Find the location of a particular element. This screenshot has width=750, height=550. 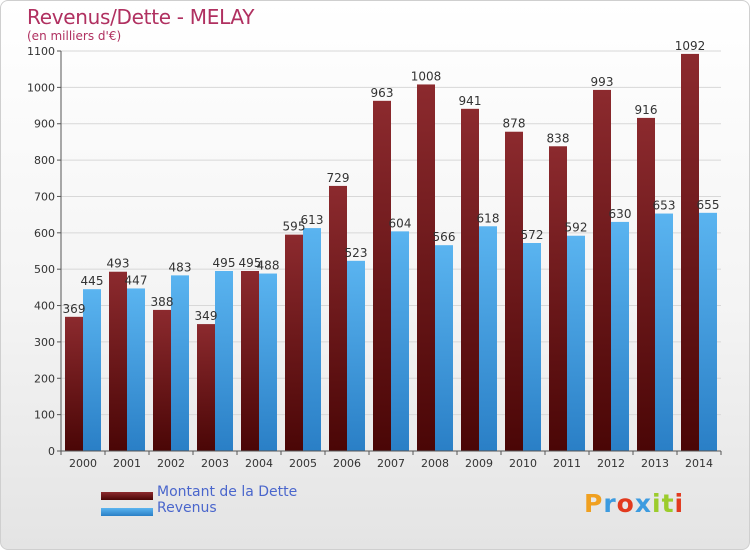

logo-letter: o is located at coordinates (625, 503).